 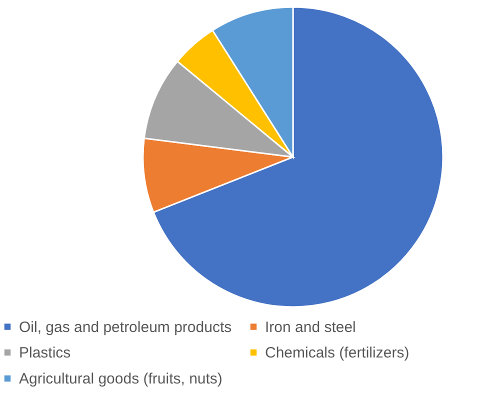 What do you see at coordinates (337, 353) in the screenshot?
I see `legend-label: Chemicals (fertilizers)` at bounding box center [337, 353].